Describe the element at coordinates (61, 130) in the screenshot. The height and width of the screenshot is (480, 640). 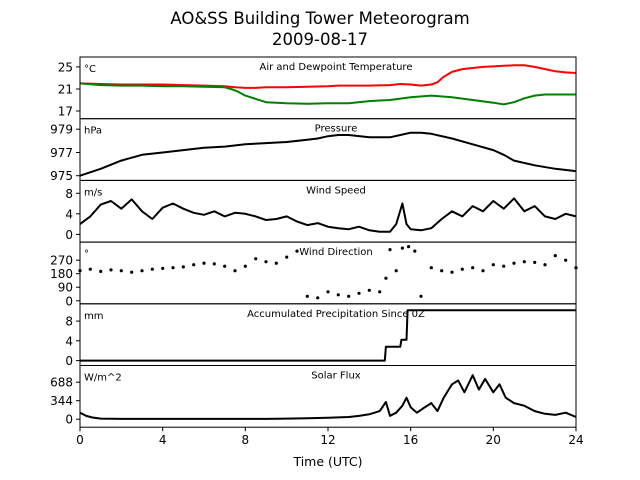
I see `y-tick-label: 979` at that location.